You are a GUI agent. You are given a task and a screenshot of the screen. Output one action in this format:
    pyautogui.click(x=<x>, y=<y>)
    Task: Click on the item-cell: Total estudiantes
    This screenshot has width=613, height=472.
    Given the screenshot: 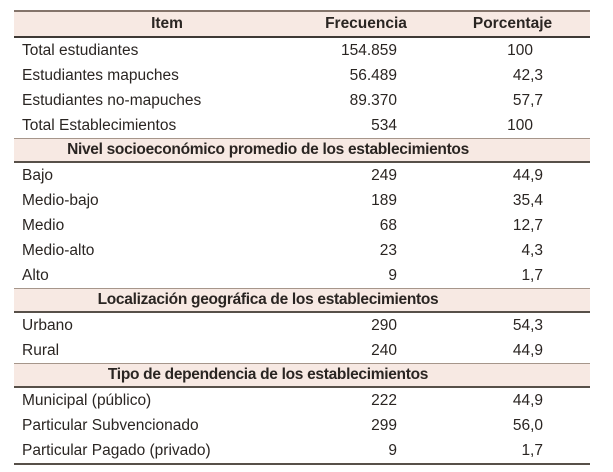 What is the action you would take?
    pyautogui.click(x=80, y=50)
    